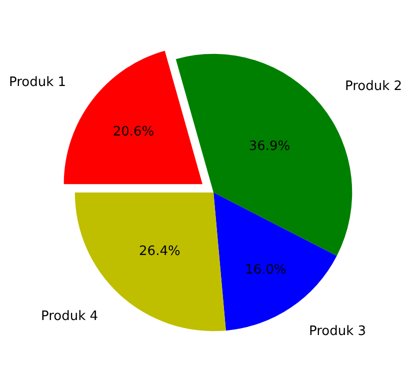  Describe the element at coordinates (133, 132) in the screenshot. I see `data-label: 20.6%` at that location.